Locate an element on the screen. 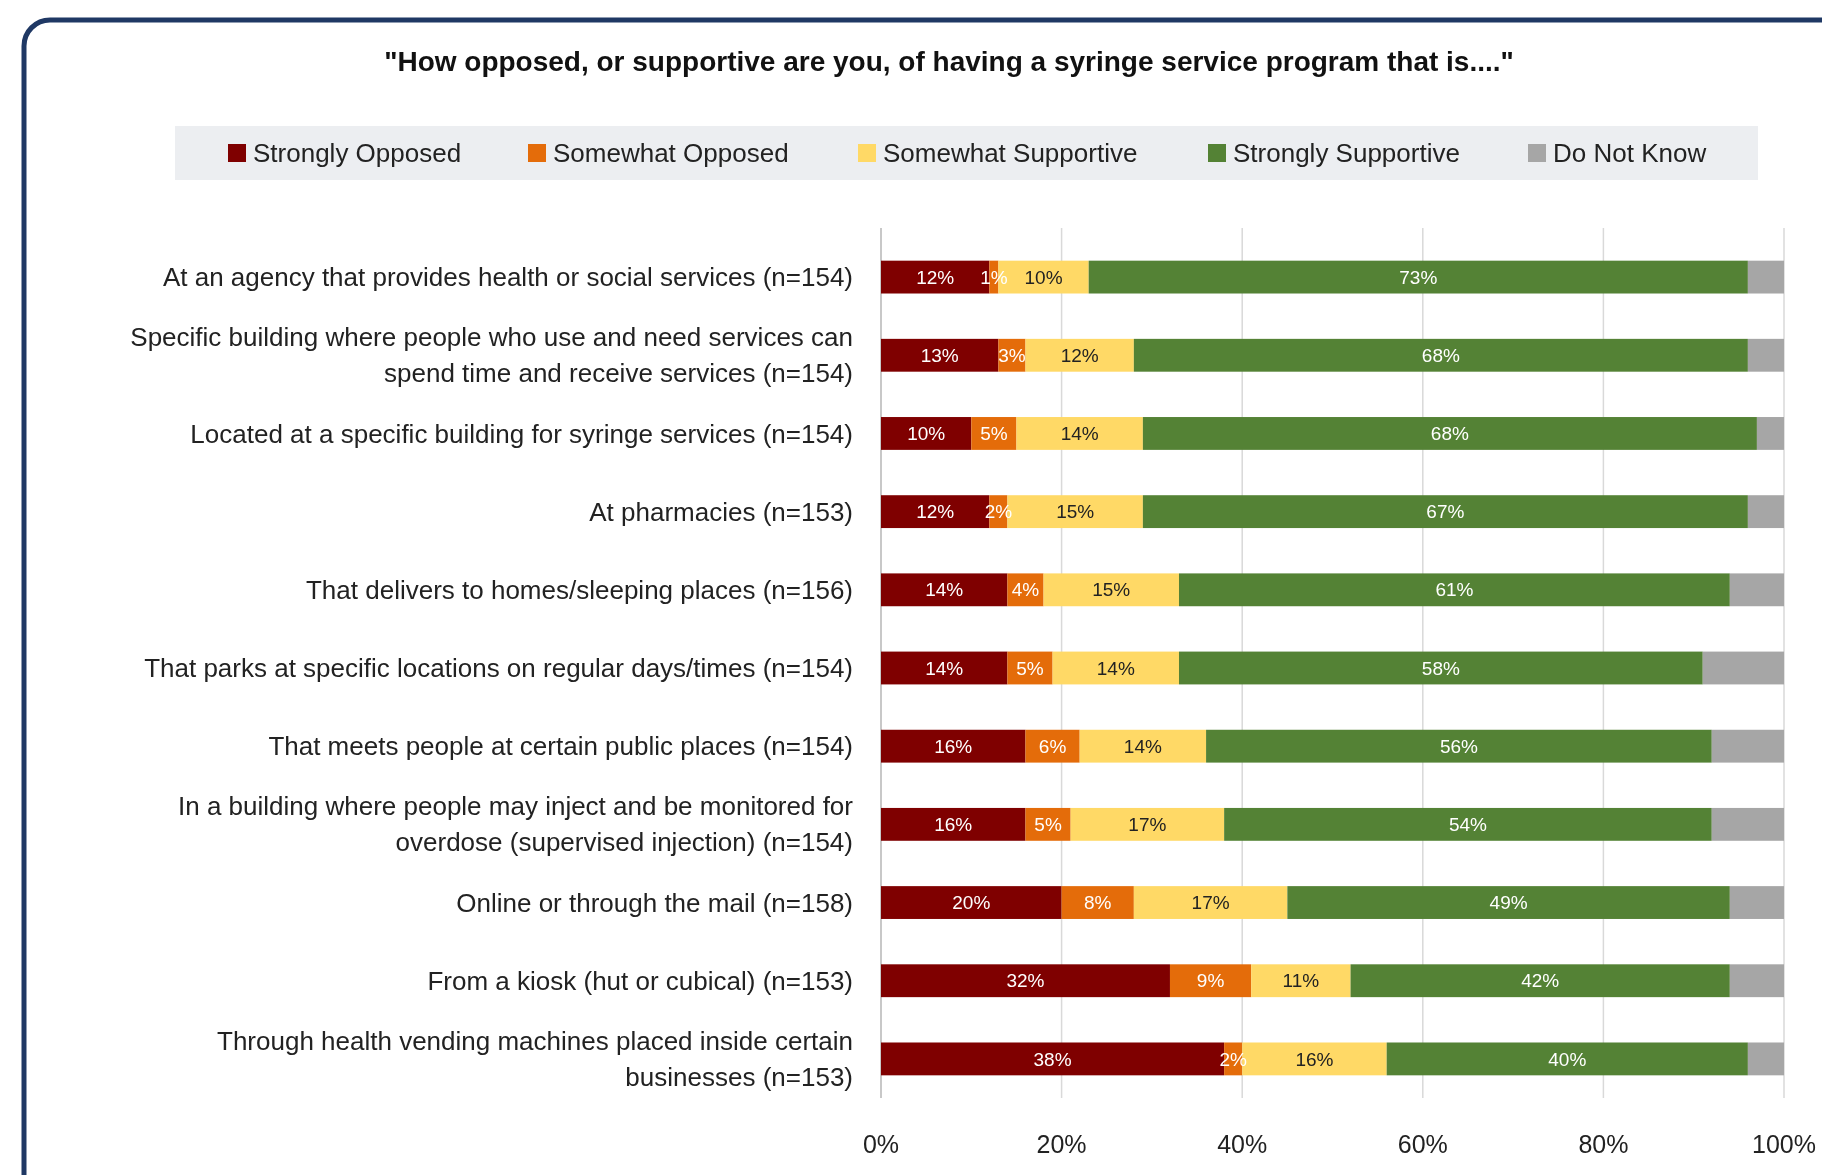 The width and height of the screenshot is (1822, 1175). data-label: 4% is located at coordinates (1025, 590).